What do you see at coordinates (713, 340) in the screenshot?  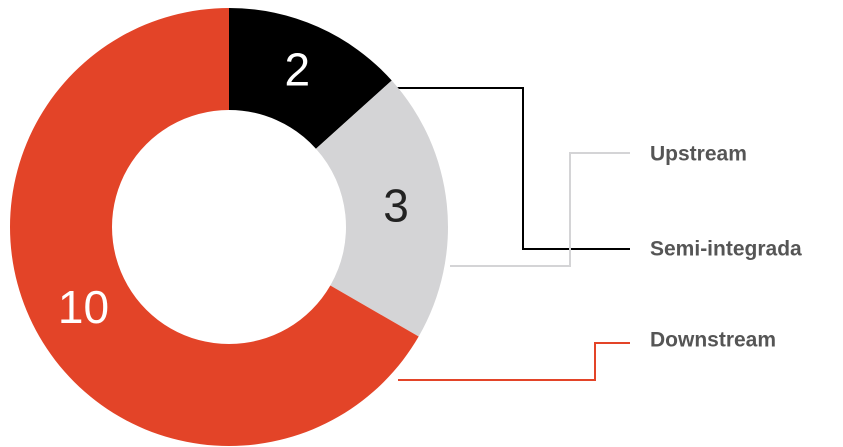 I see `legend-label: Downstream` at bounding box center [713, 340].